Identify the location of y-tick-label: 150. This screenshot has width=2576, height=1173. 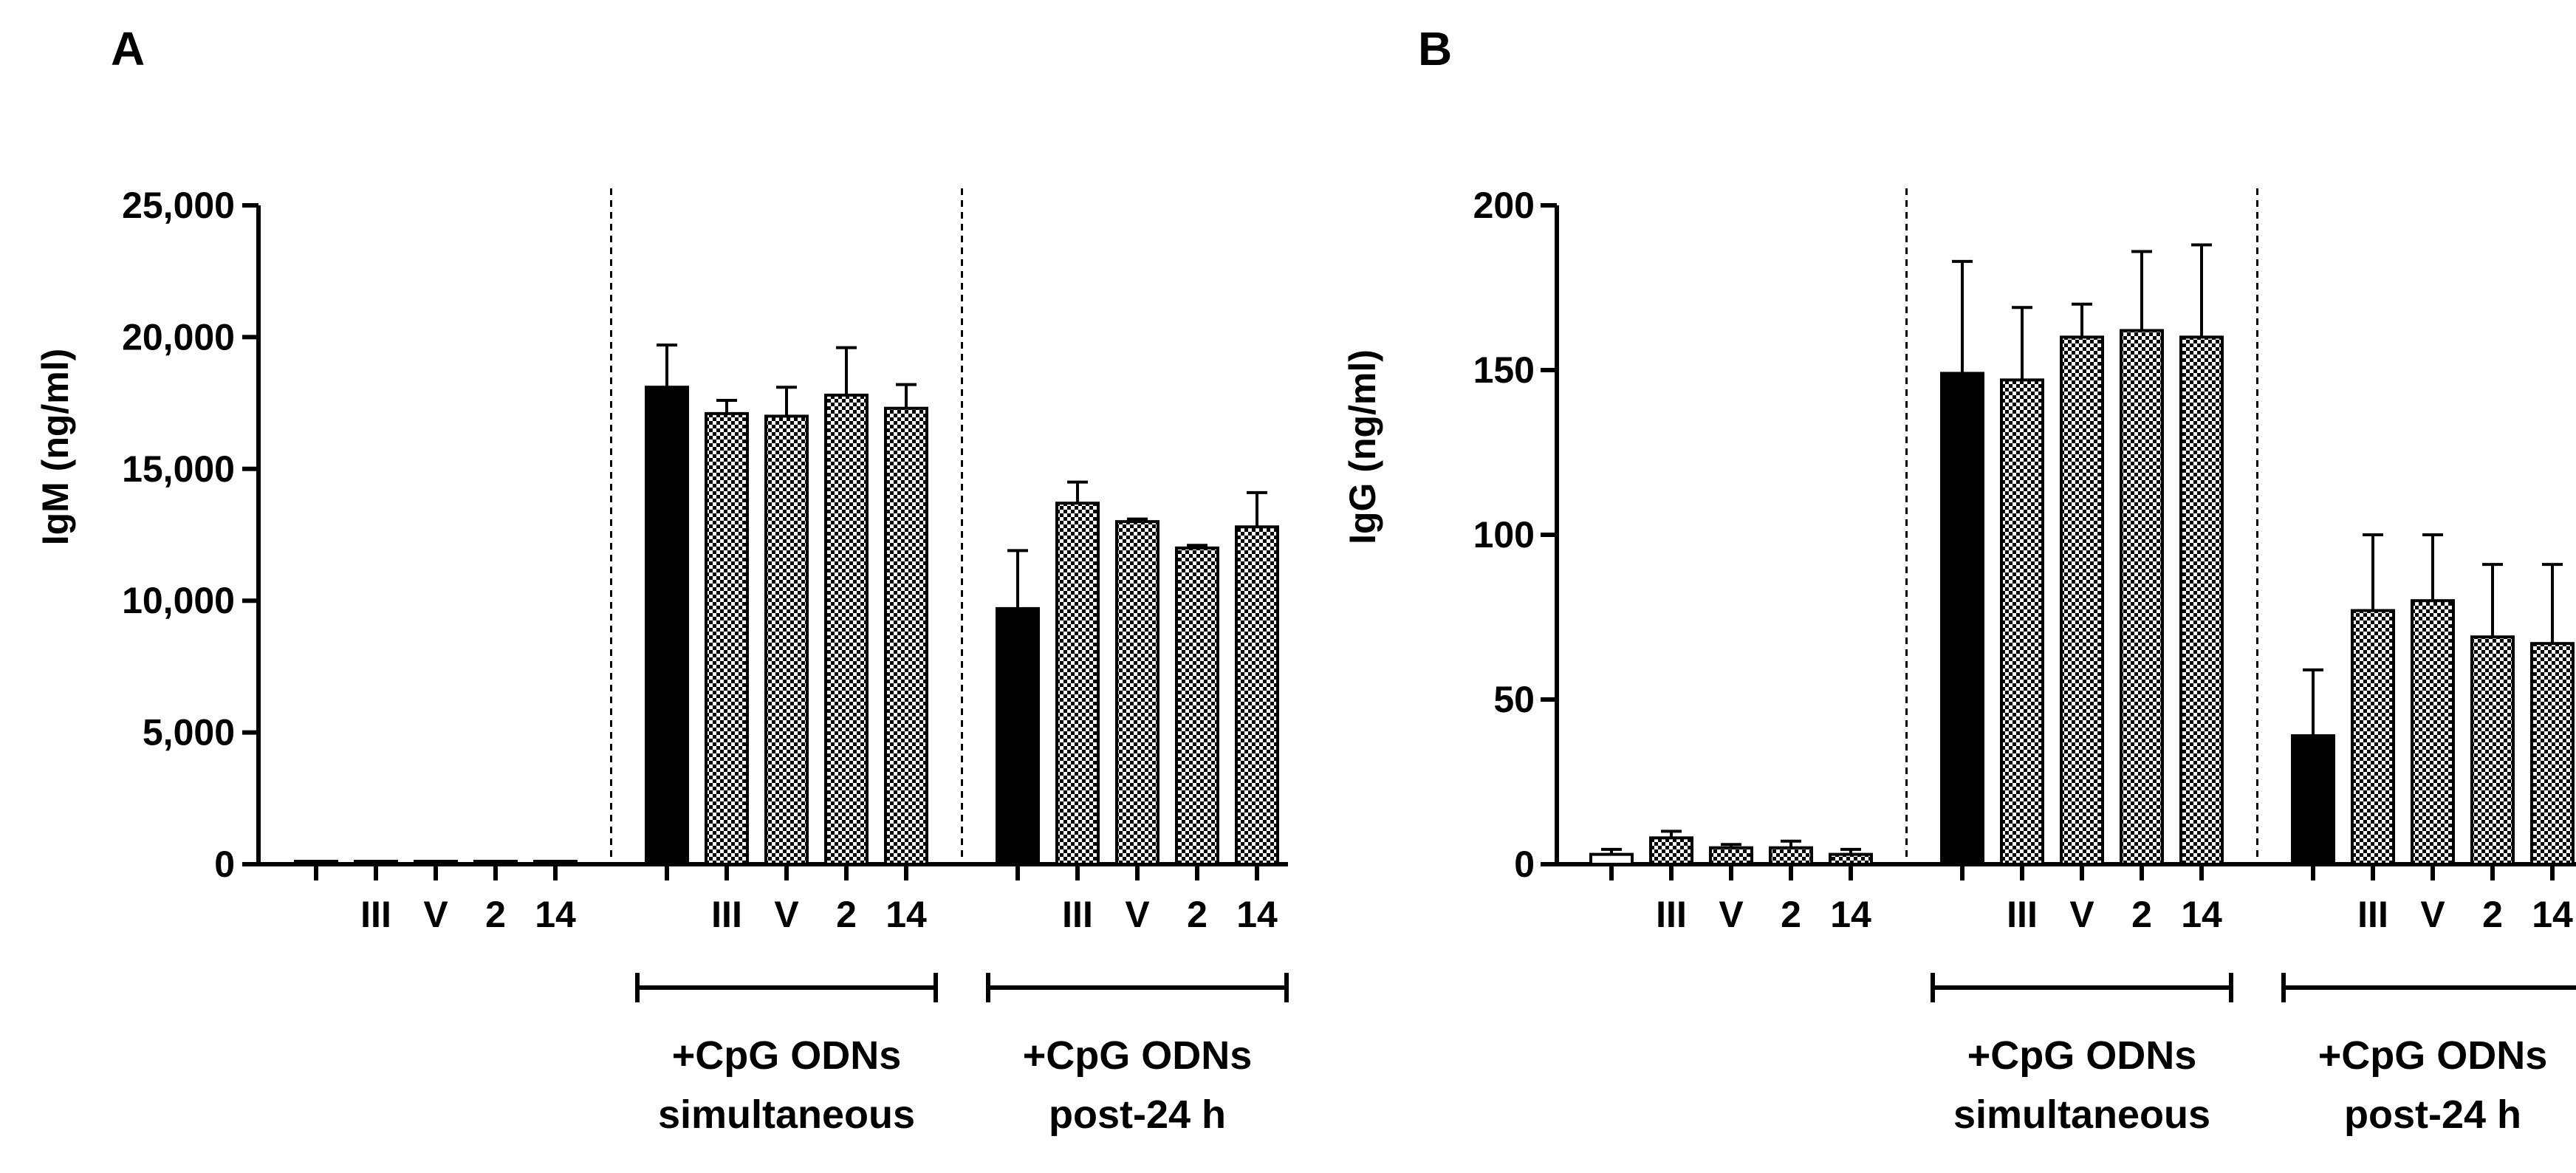
(1504, 370).